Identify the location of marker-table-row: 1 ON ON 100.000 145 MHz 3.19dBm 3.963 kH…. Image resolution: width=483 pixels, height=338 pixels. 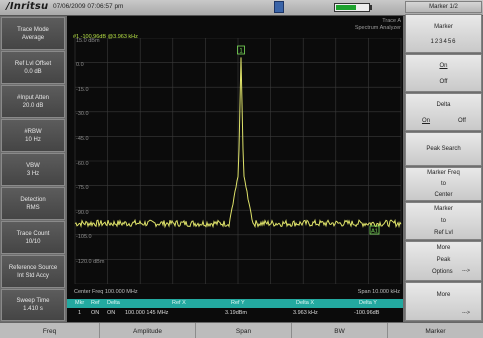
(235, 313).